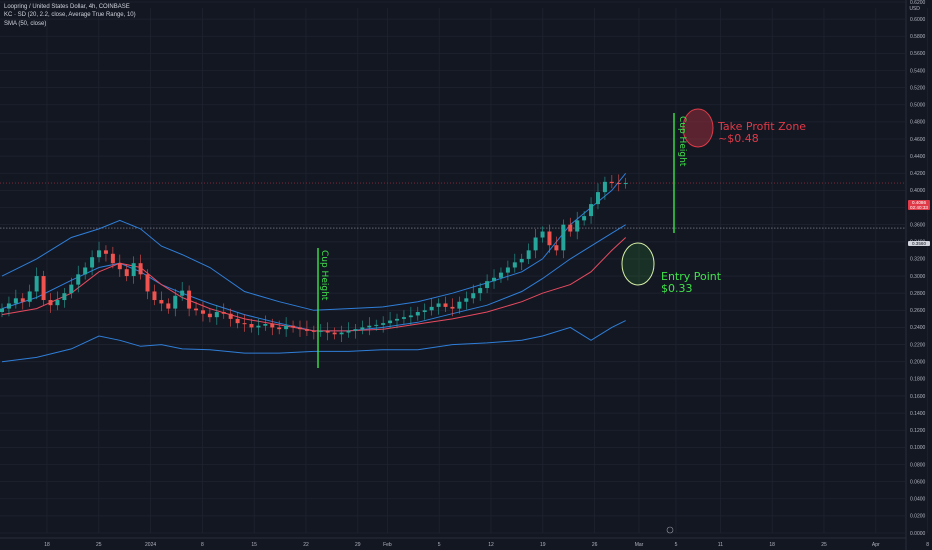 This screenshot has height=550, width=932. Describe the element at coordinates (919, 205) in the screenshot. I see `last-price-tag: 0.4086 02:40:33` at that location.